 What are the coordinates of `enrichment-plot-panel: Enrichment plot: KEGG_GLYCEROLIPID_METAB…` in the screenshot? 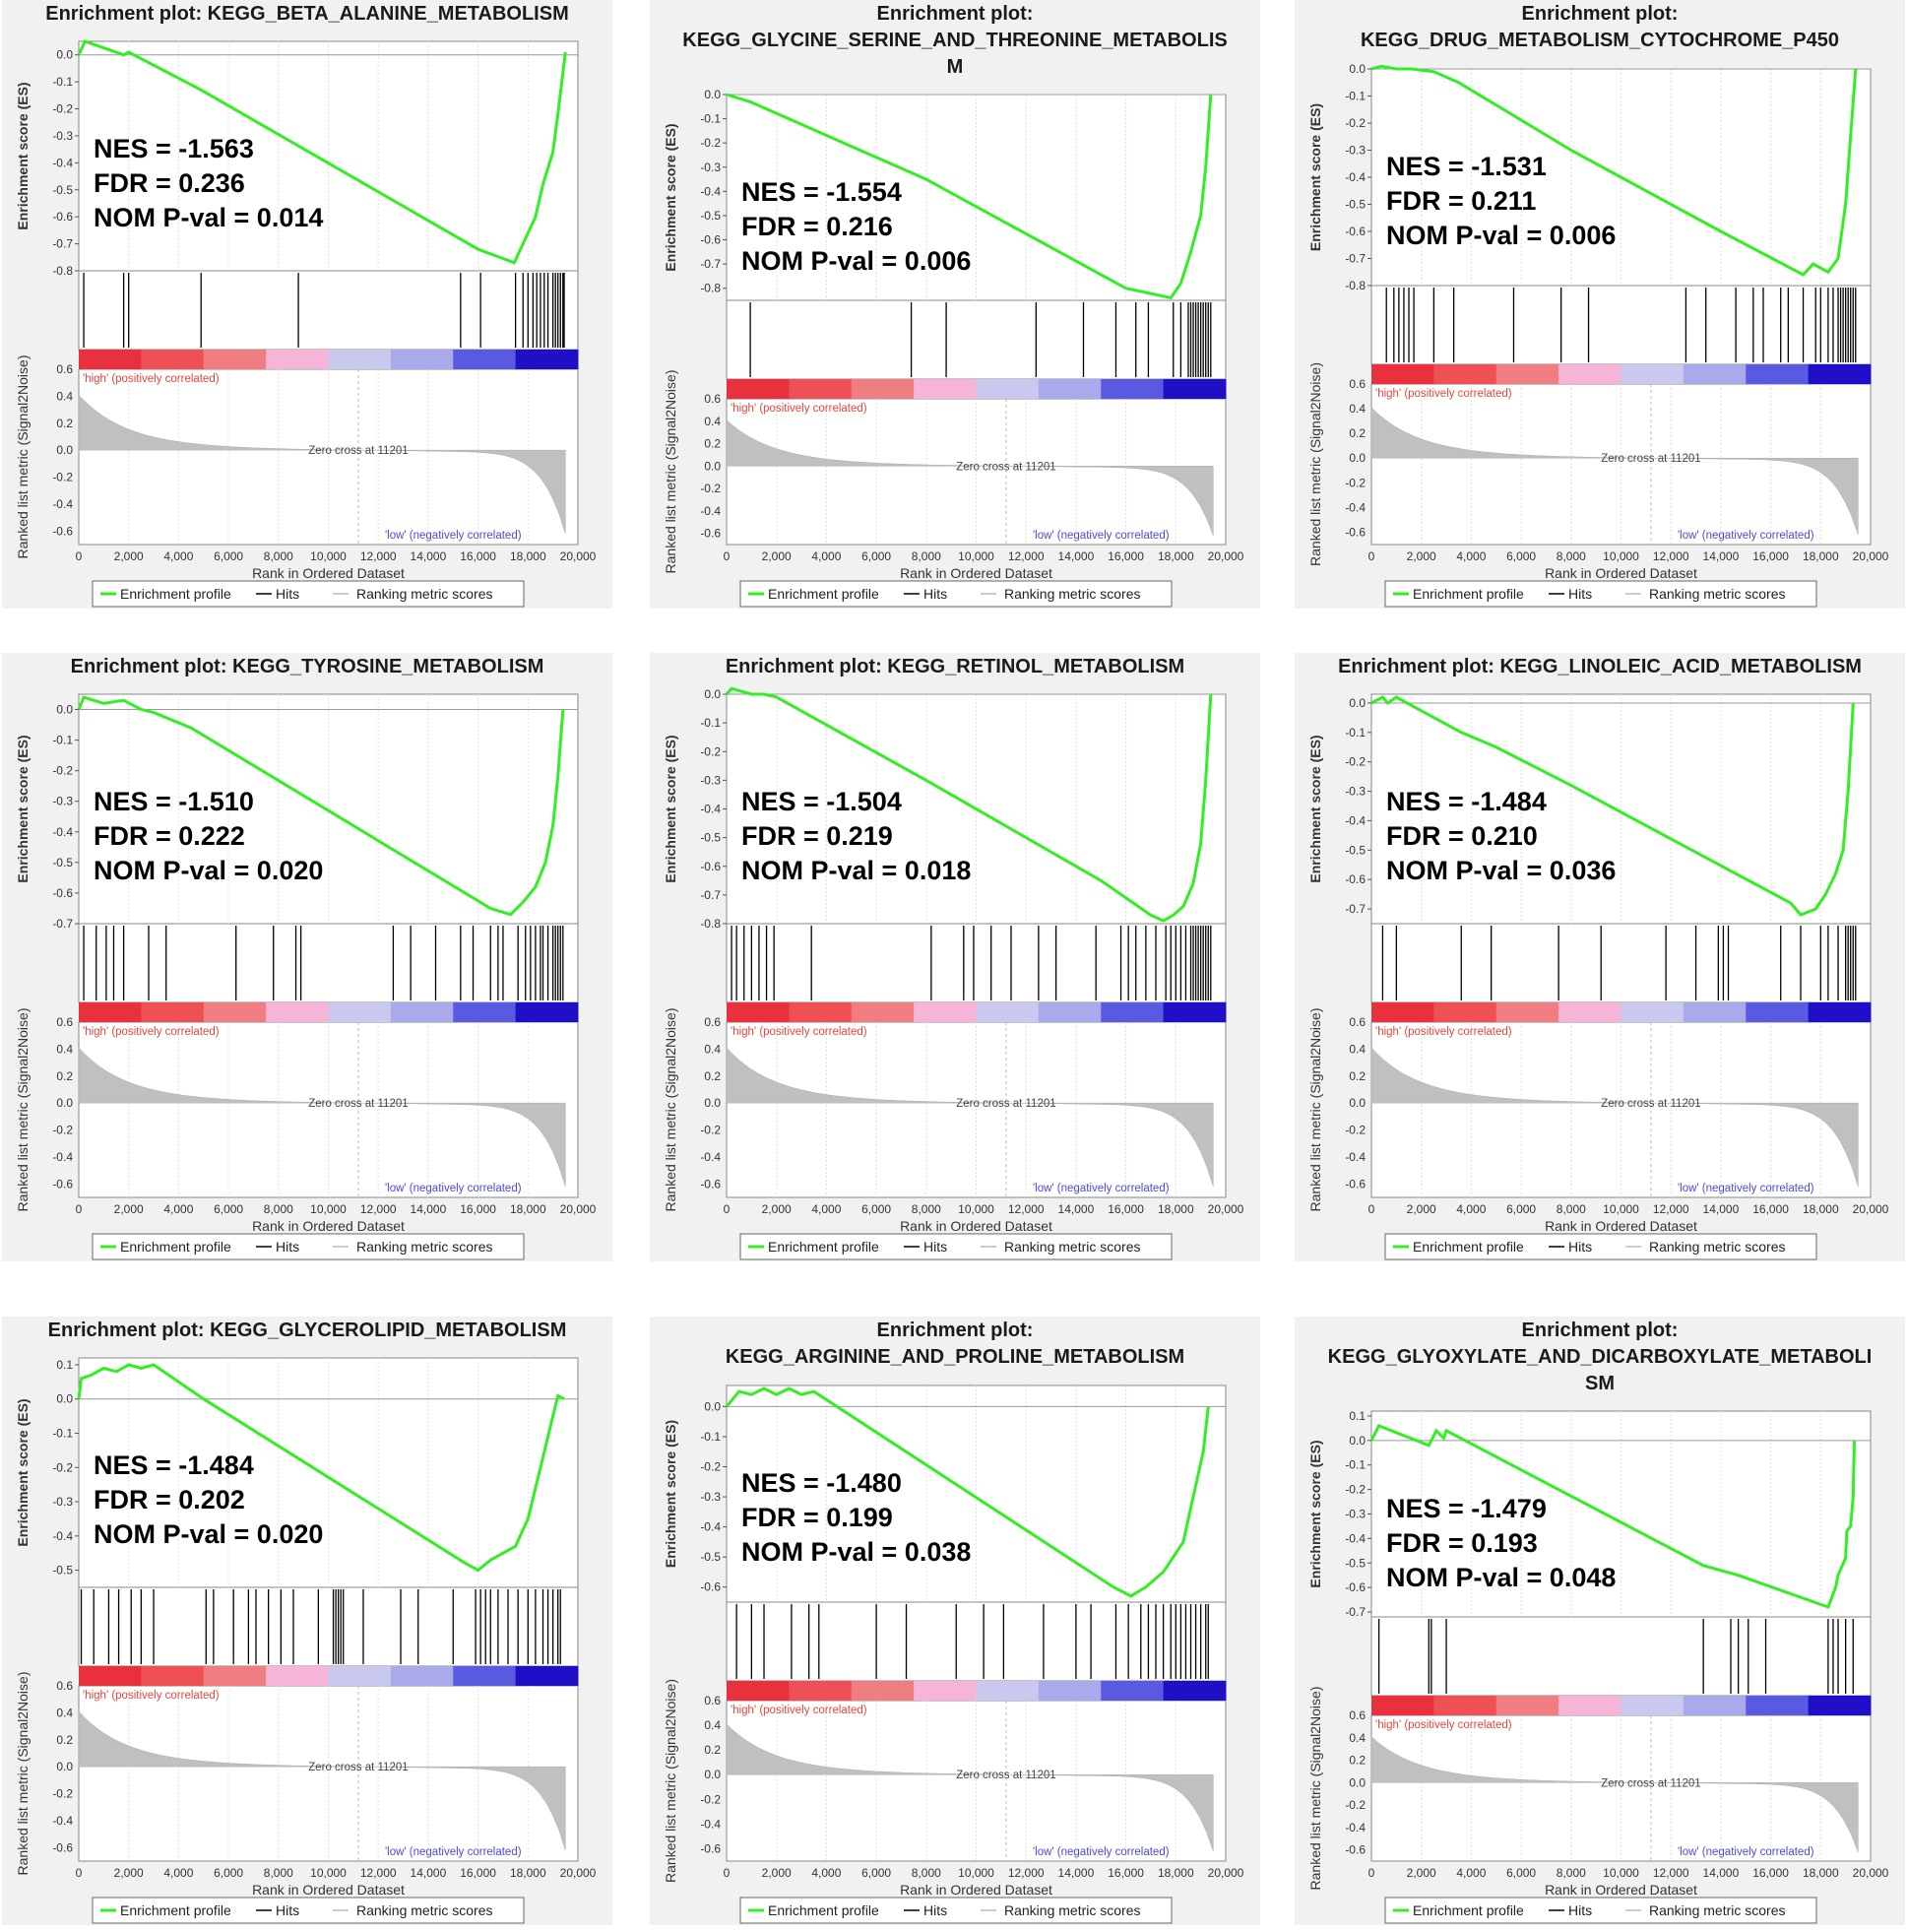 It's located at (307, 1621).